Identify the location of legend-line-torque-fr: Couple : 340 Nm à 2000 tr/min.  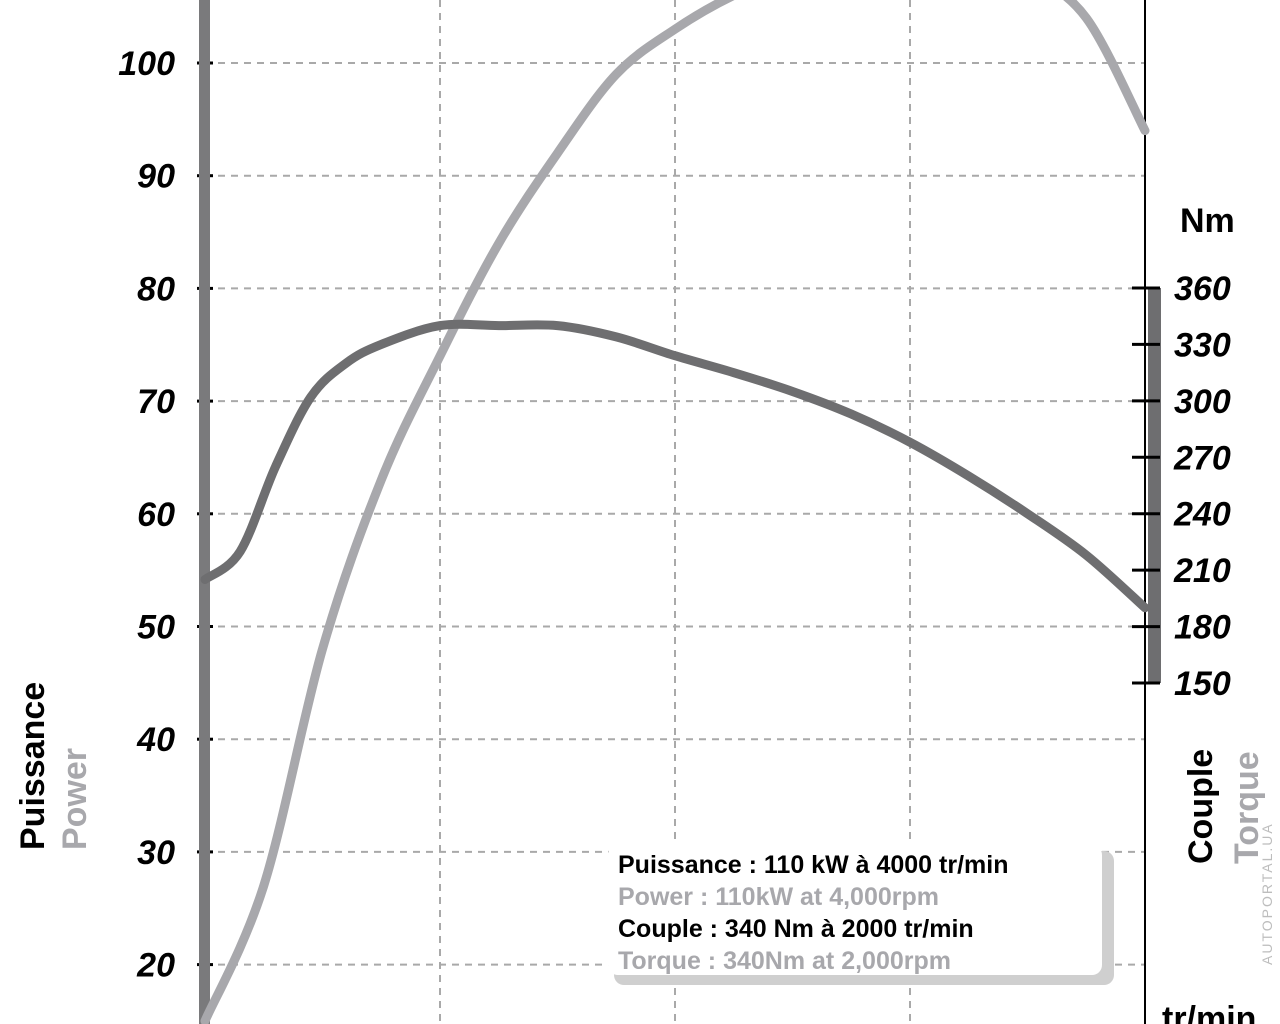
(796, 929).